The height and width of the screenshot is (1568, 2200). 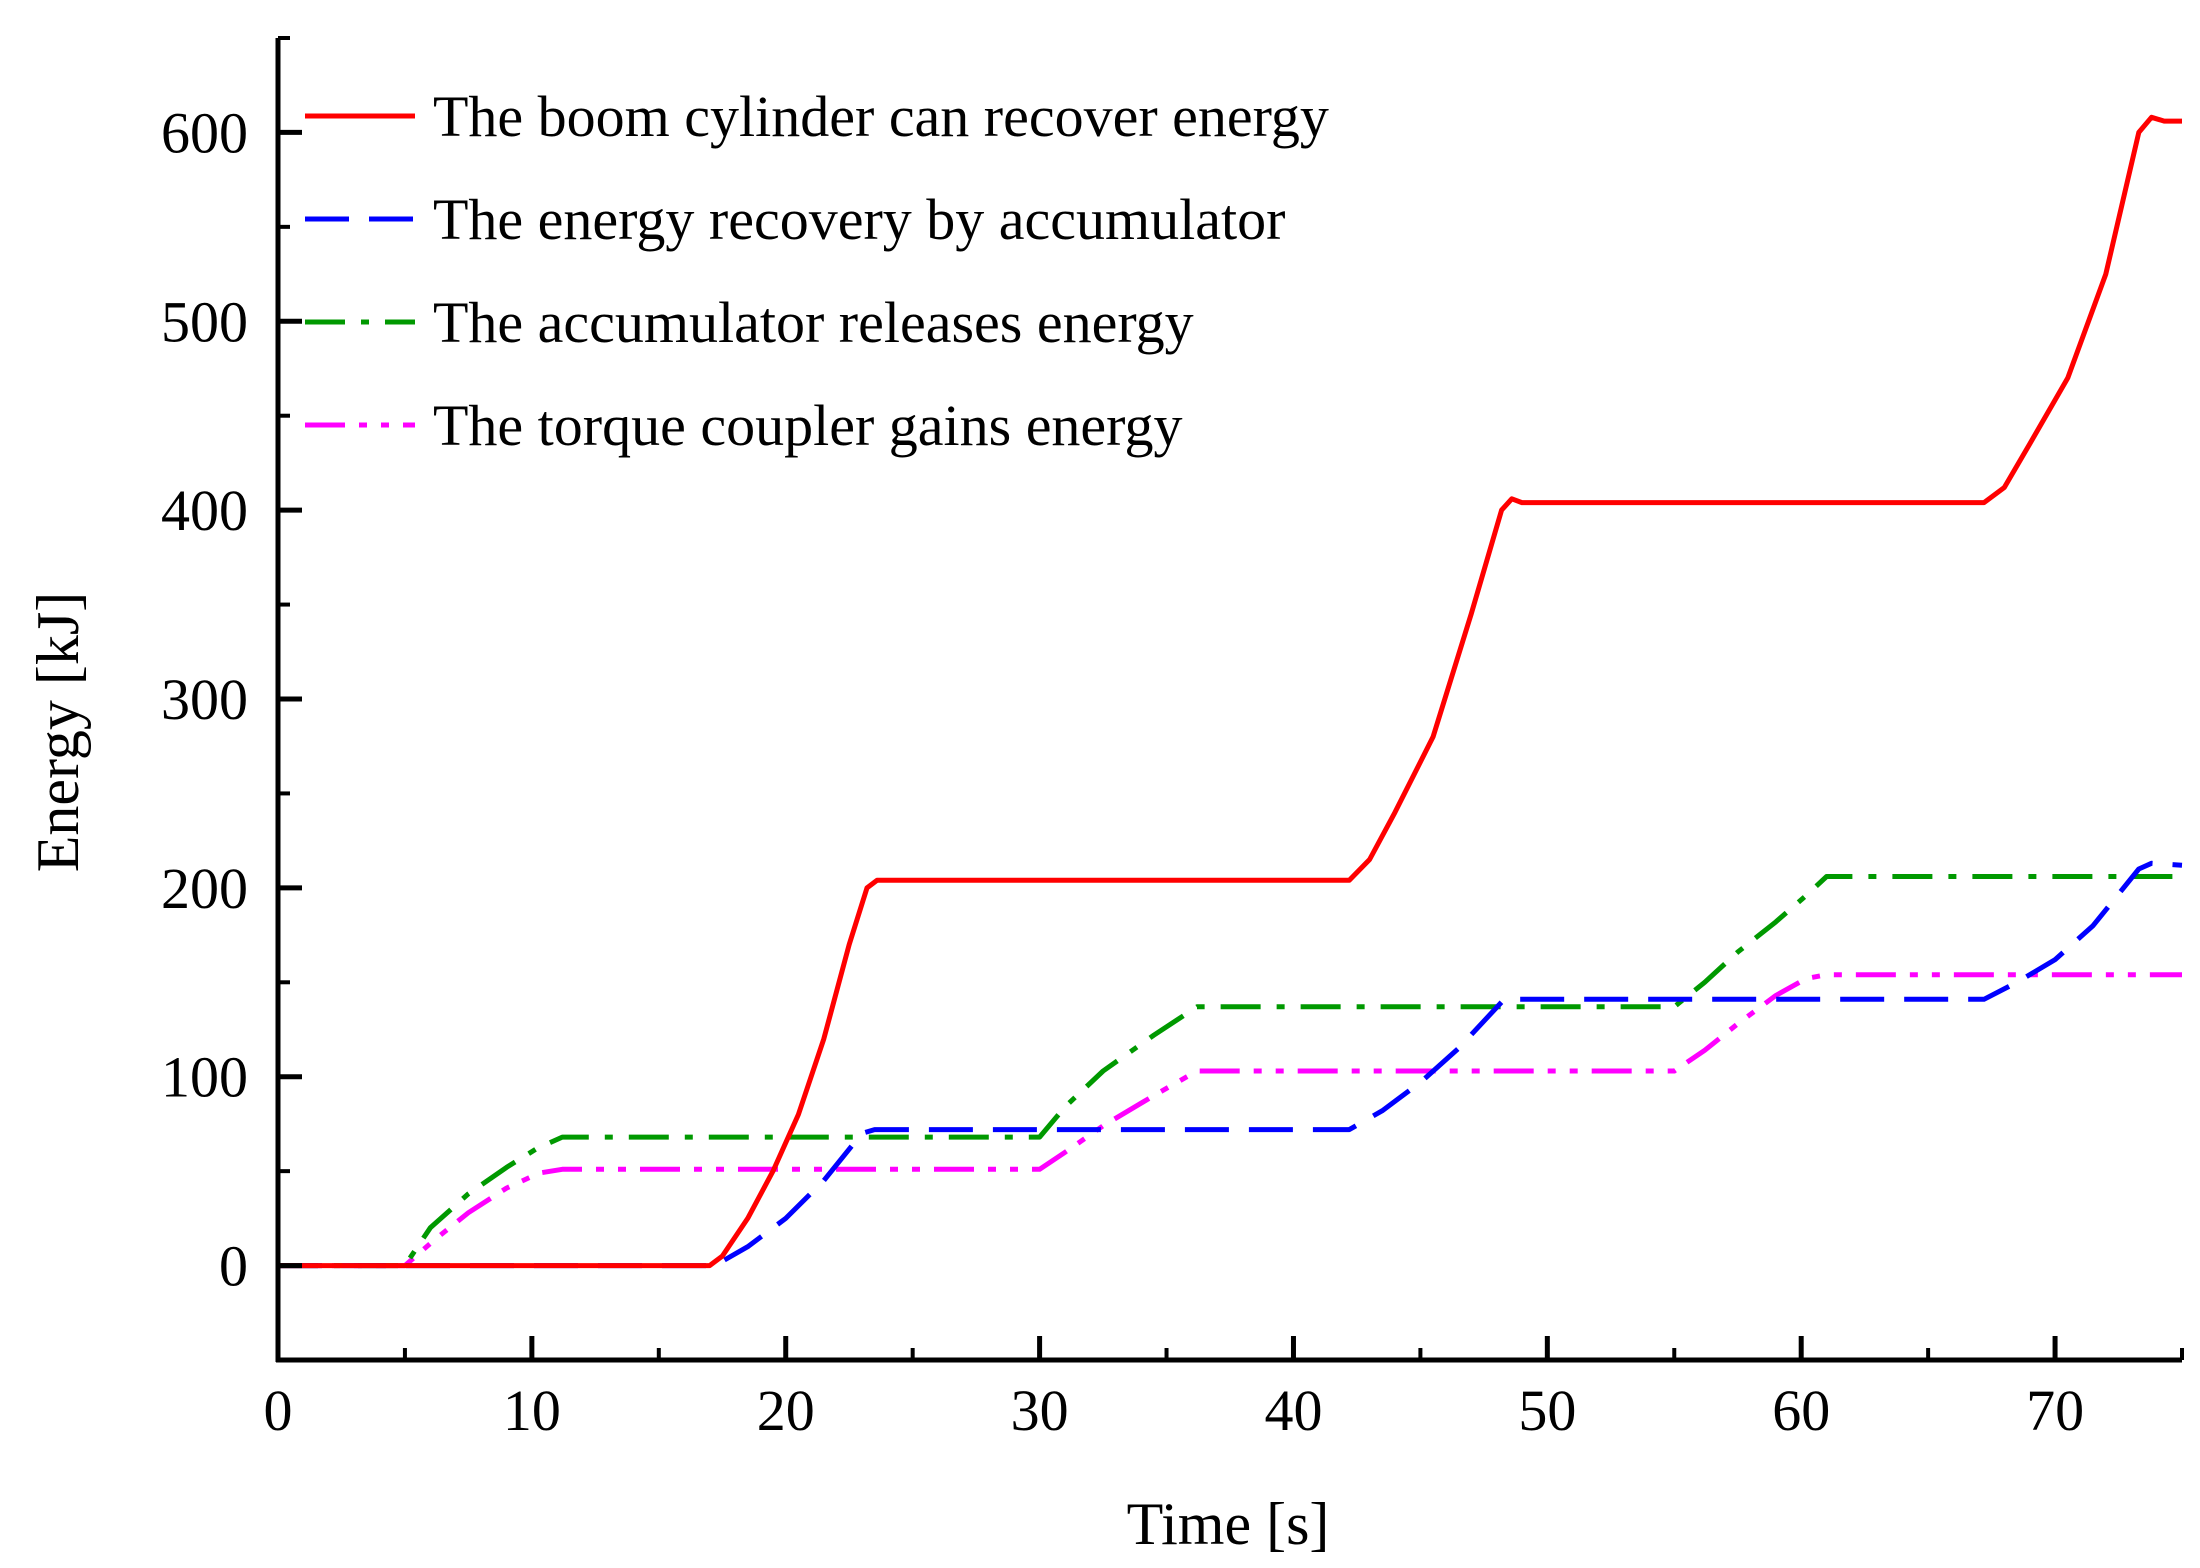 What do you see at coordinates (204, 510) in the screenshot?
I see `y-tick-label: 400` at bounding box center [204, 510].